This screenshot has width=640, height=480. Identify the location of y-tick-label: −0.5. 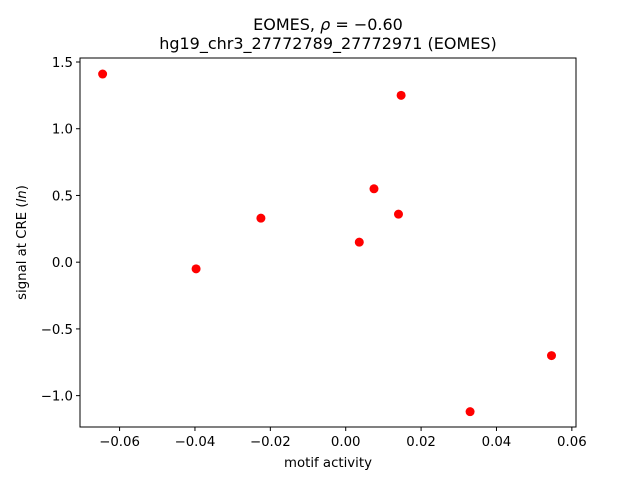
(57, 330).